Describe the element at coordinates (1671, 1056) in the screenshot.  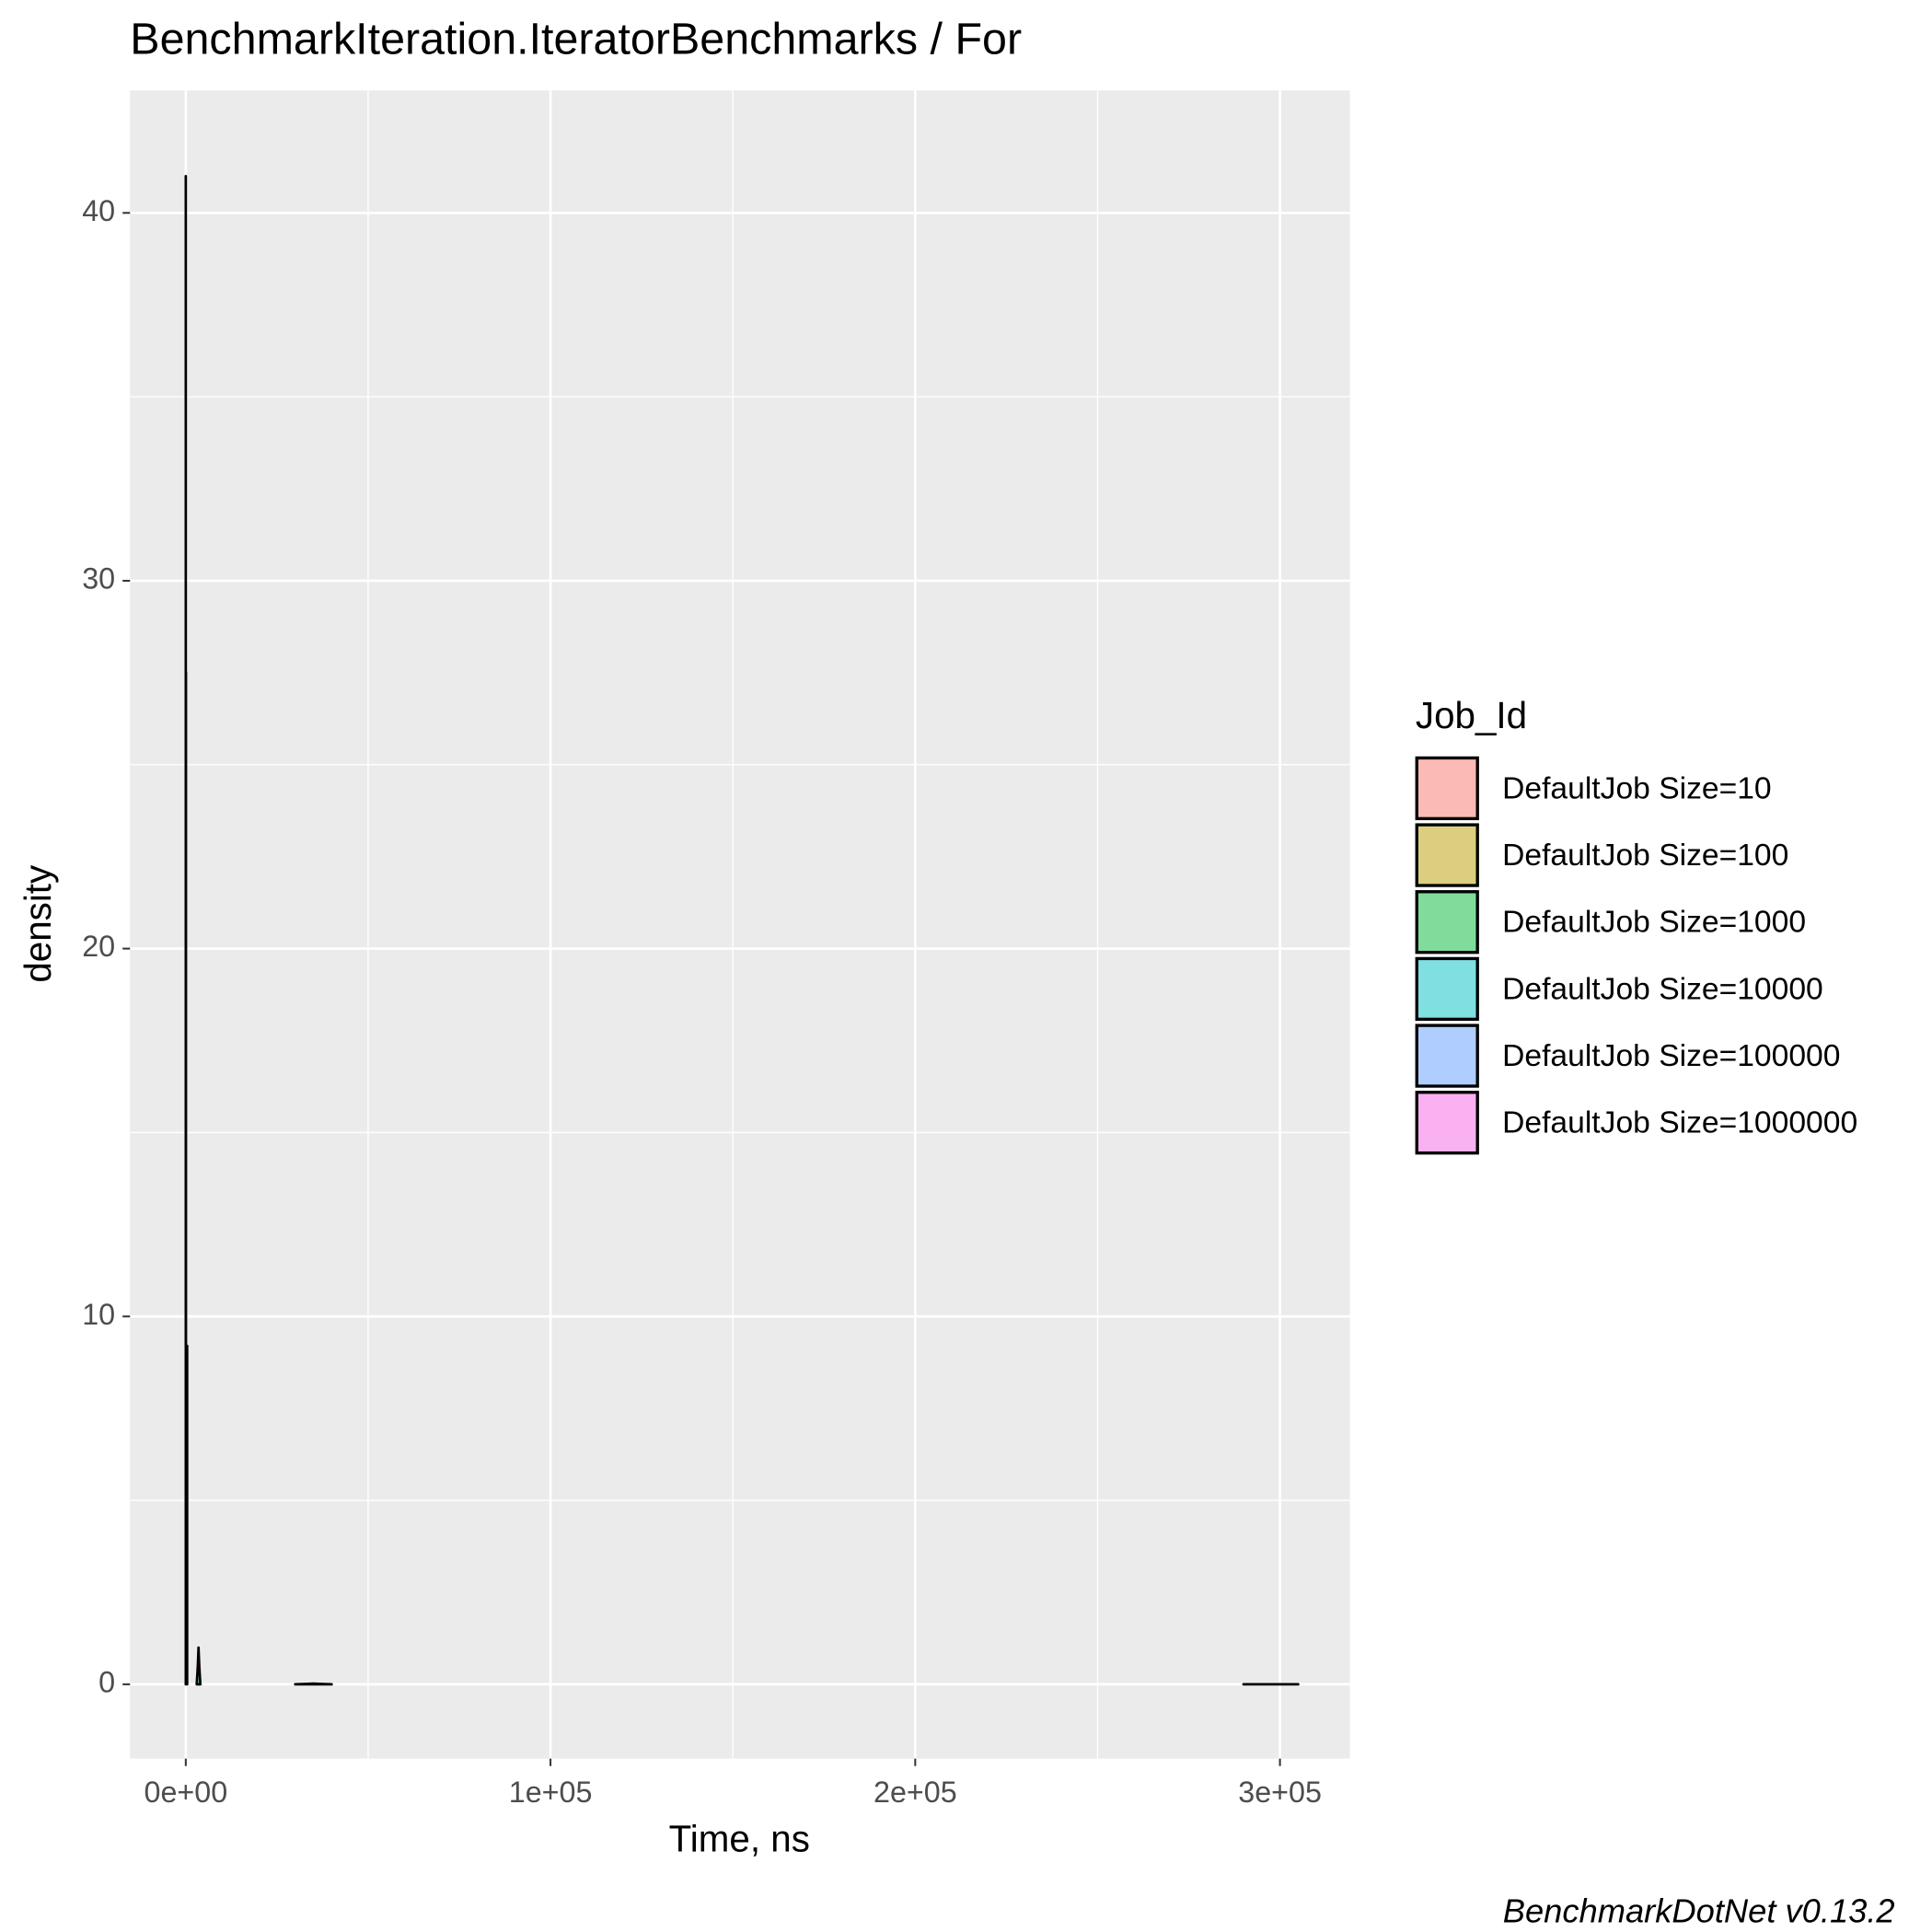
I see `legend-label: DefaultJob Size=100000` at that location.